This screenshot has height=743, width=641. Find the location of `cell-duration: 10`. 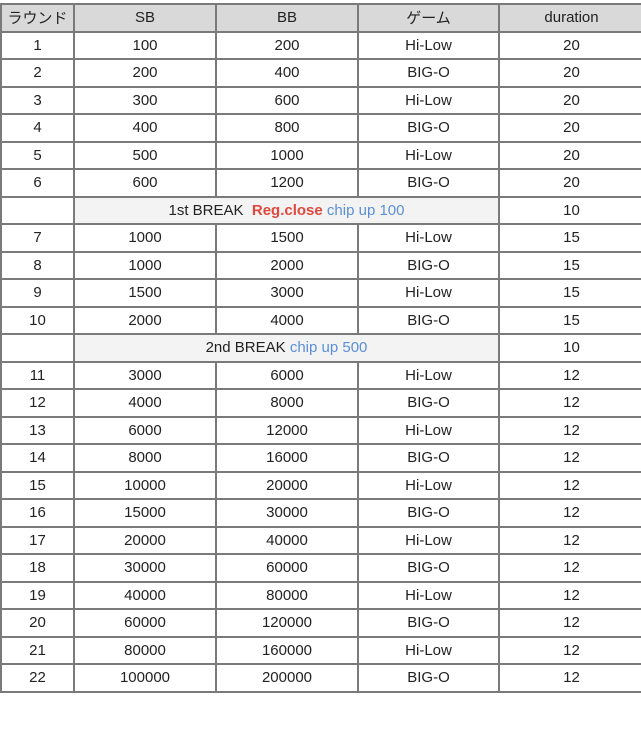

cell-duration: 10 is located at coordinates (569, 348).